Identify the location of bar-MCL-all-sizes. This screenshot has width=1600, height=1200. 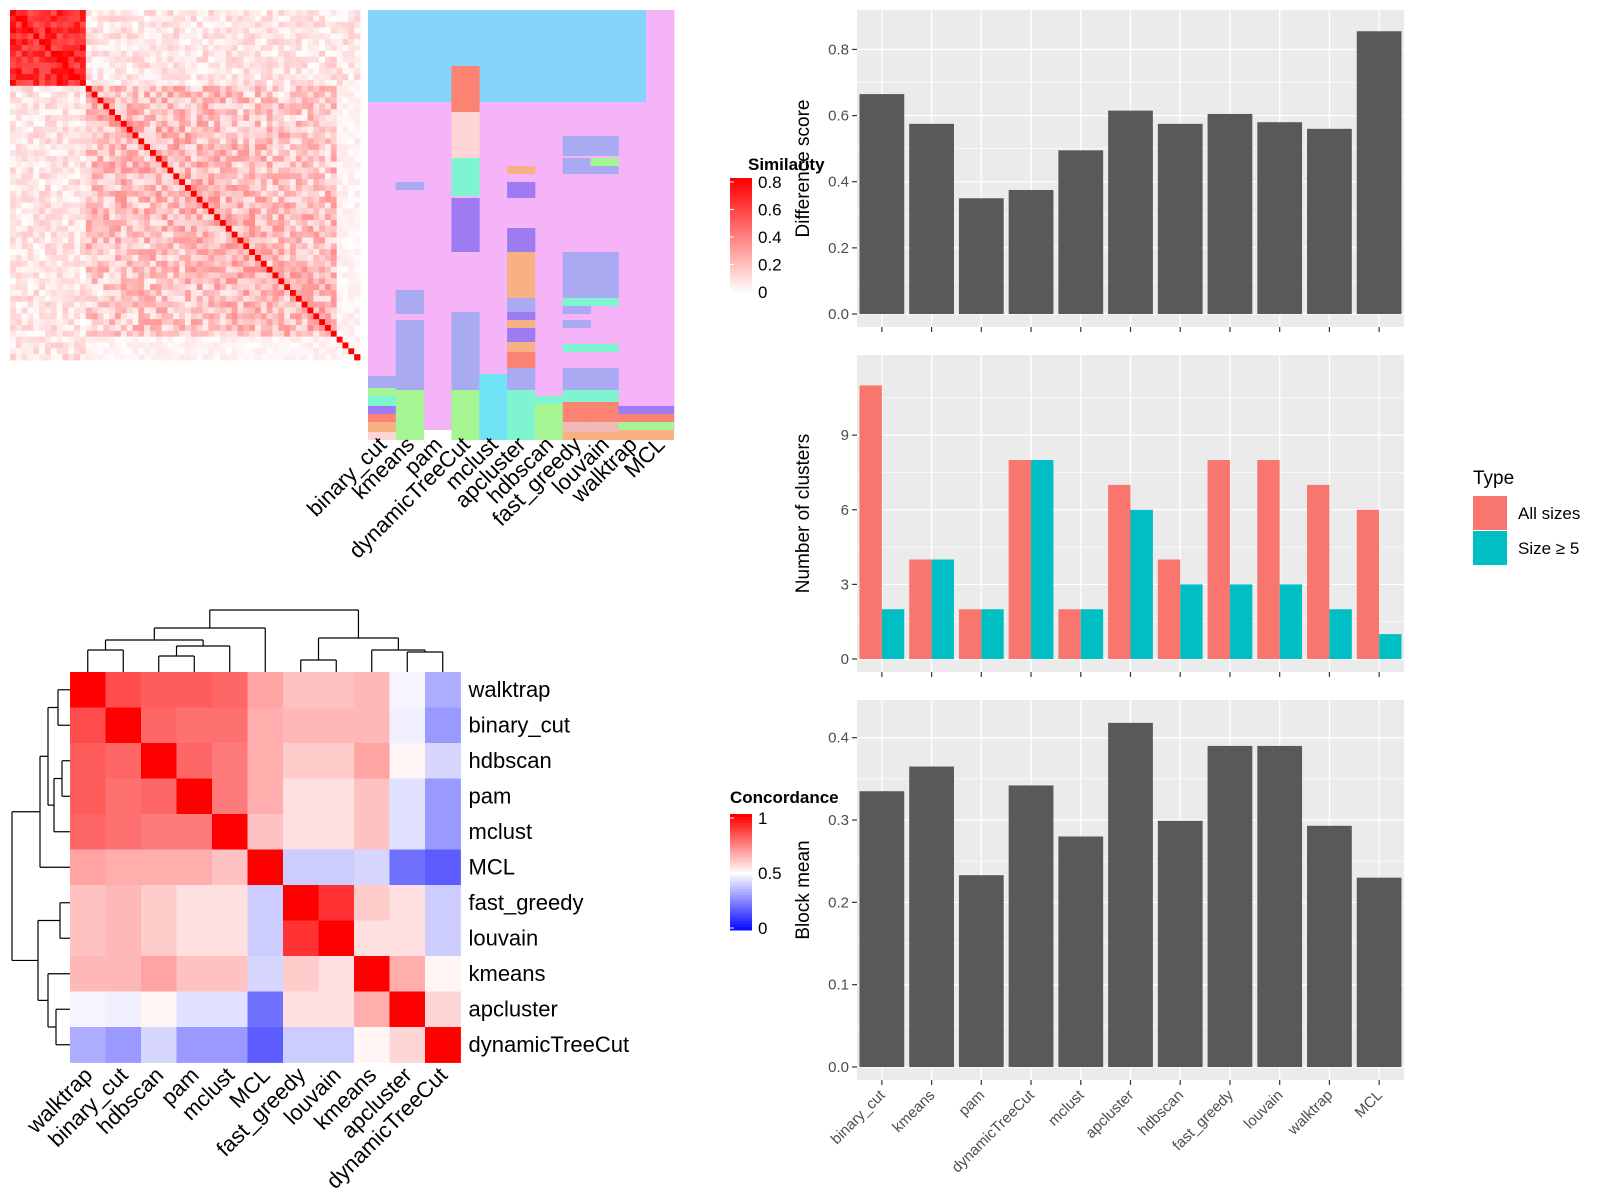
(1368, 584).